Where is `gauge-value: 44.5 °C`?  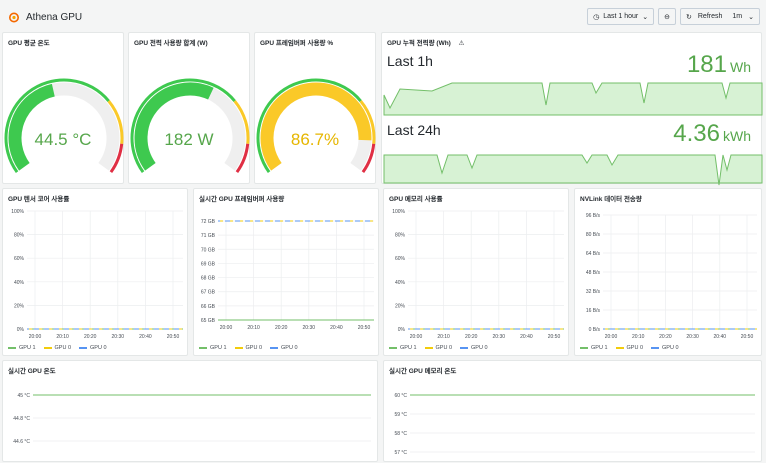
gauge-value: 44.5 °C is located at coordinates (63, 139).